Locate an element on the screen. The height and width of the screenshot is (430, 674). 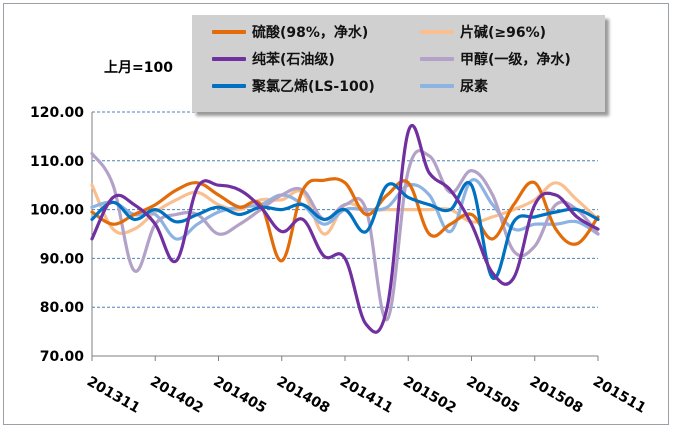
x-tick-label: 201411 is located at coordinates (366, 395).